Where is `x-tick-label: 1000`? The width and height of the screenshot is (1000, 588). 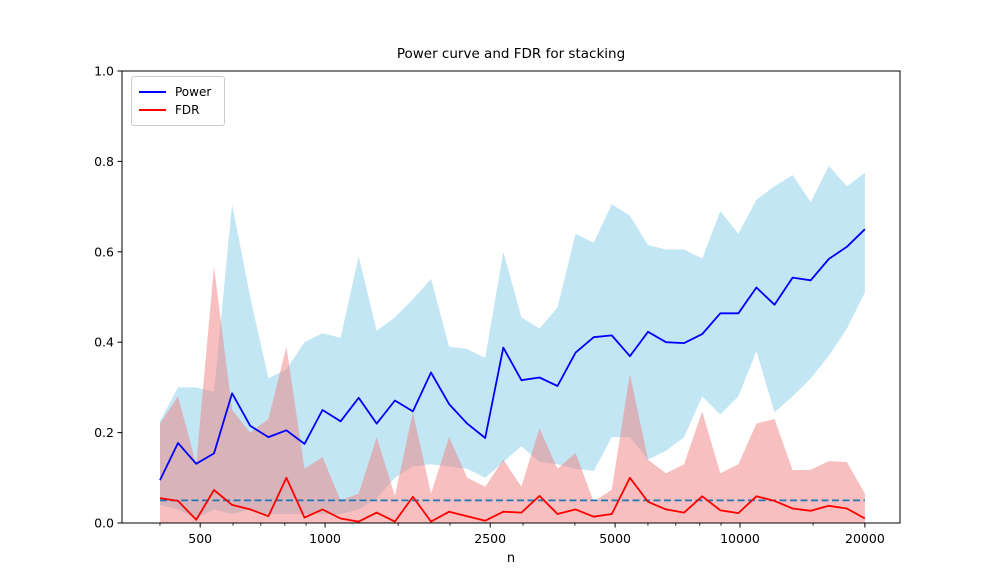
x-tick-label: 1000 is located at coordinates (325, 538).